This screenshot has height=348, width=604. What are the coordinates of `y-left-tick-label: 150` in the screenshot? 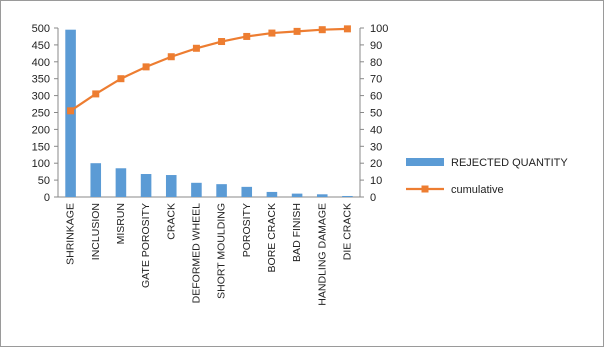 It's located at (41, 147).